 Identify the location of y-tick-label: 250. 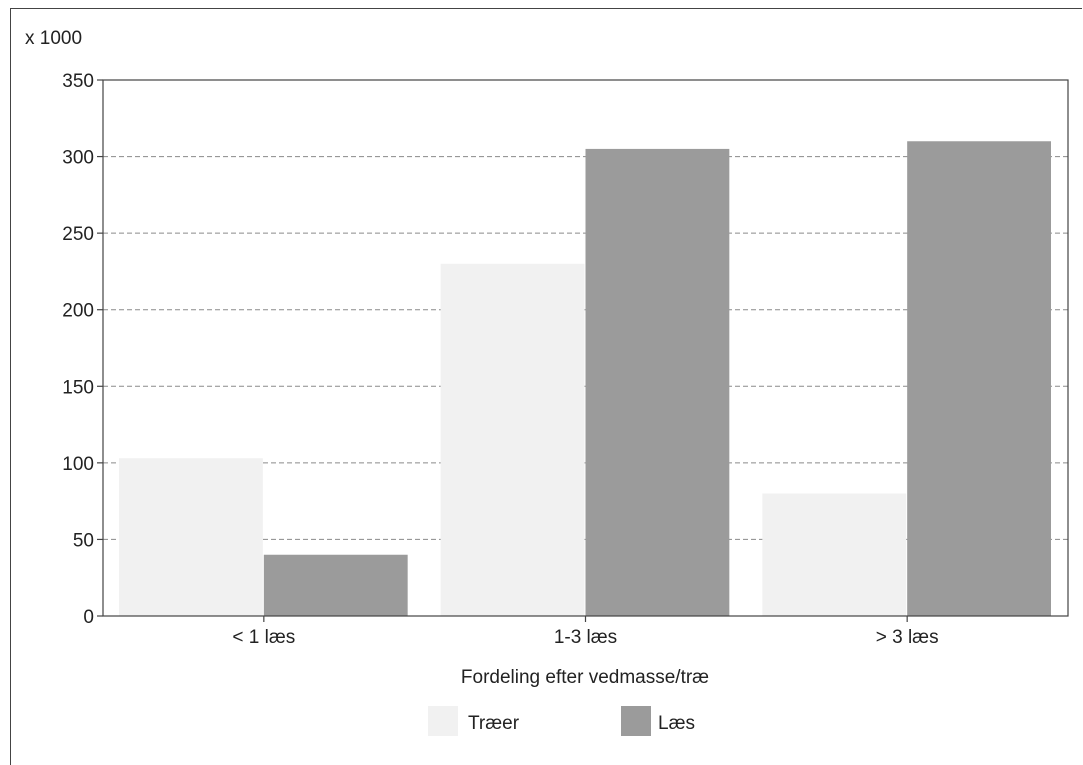
(78, 234).